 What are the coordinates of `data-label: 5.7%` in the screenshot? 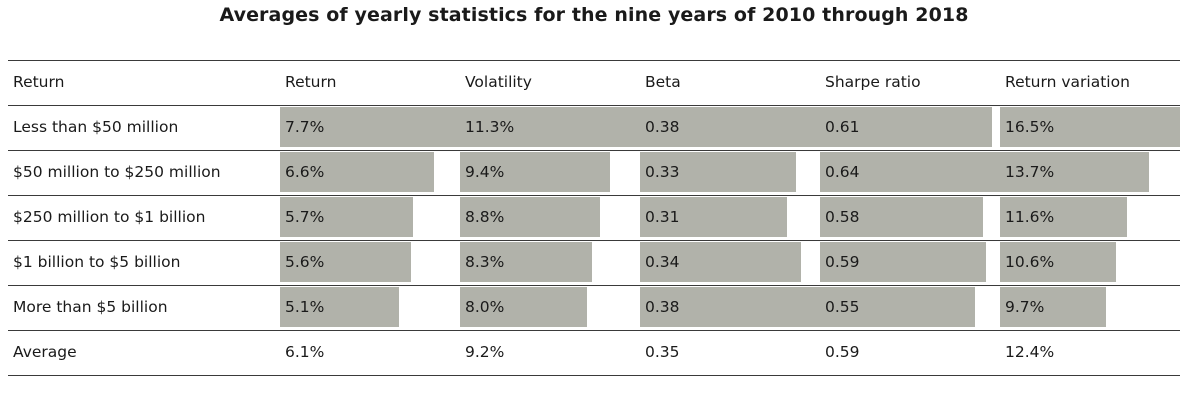 It's located at (305, 217).